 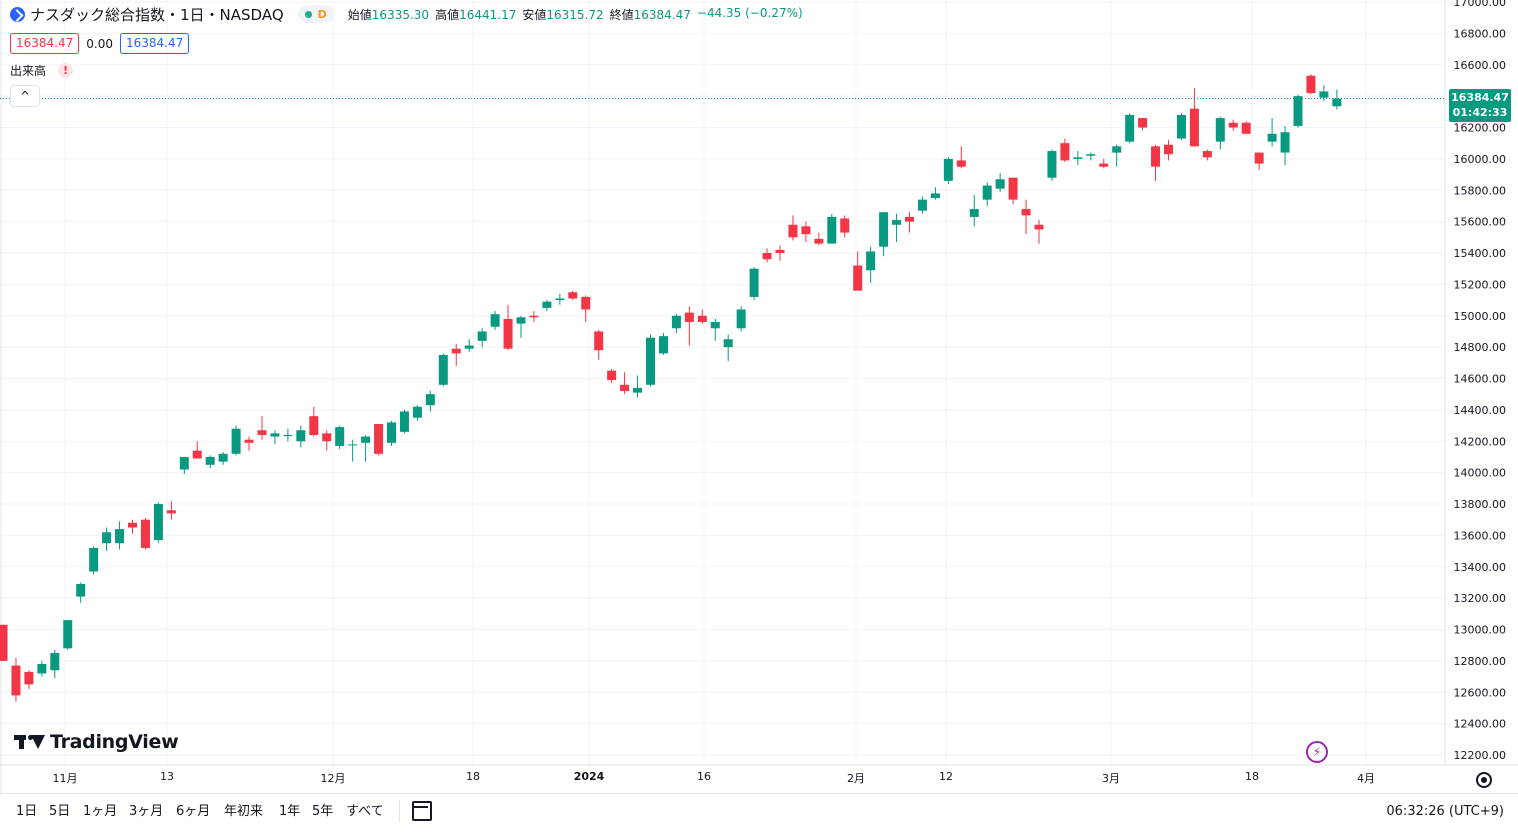 I want to click on timeframe-button: 5年, so click(x=323, y=811).